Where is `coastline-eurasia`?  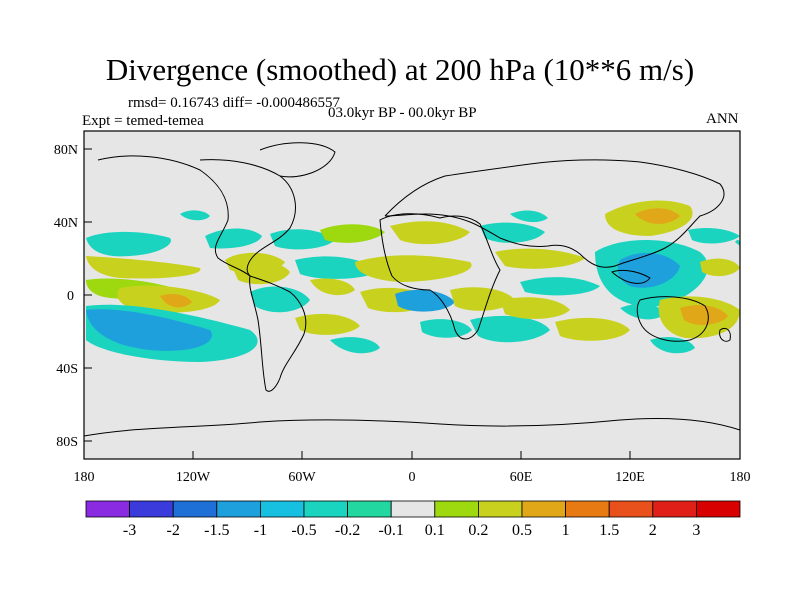 coastline-eurasia is located at coordinates (554, 213).